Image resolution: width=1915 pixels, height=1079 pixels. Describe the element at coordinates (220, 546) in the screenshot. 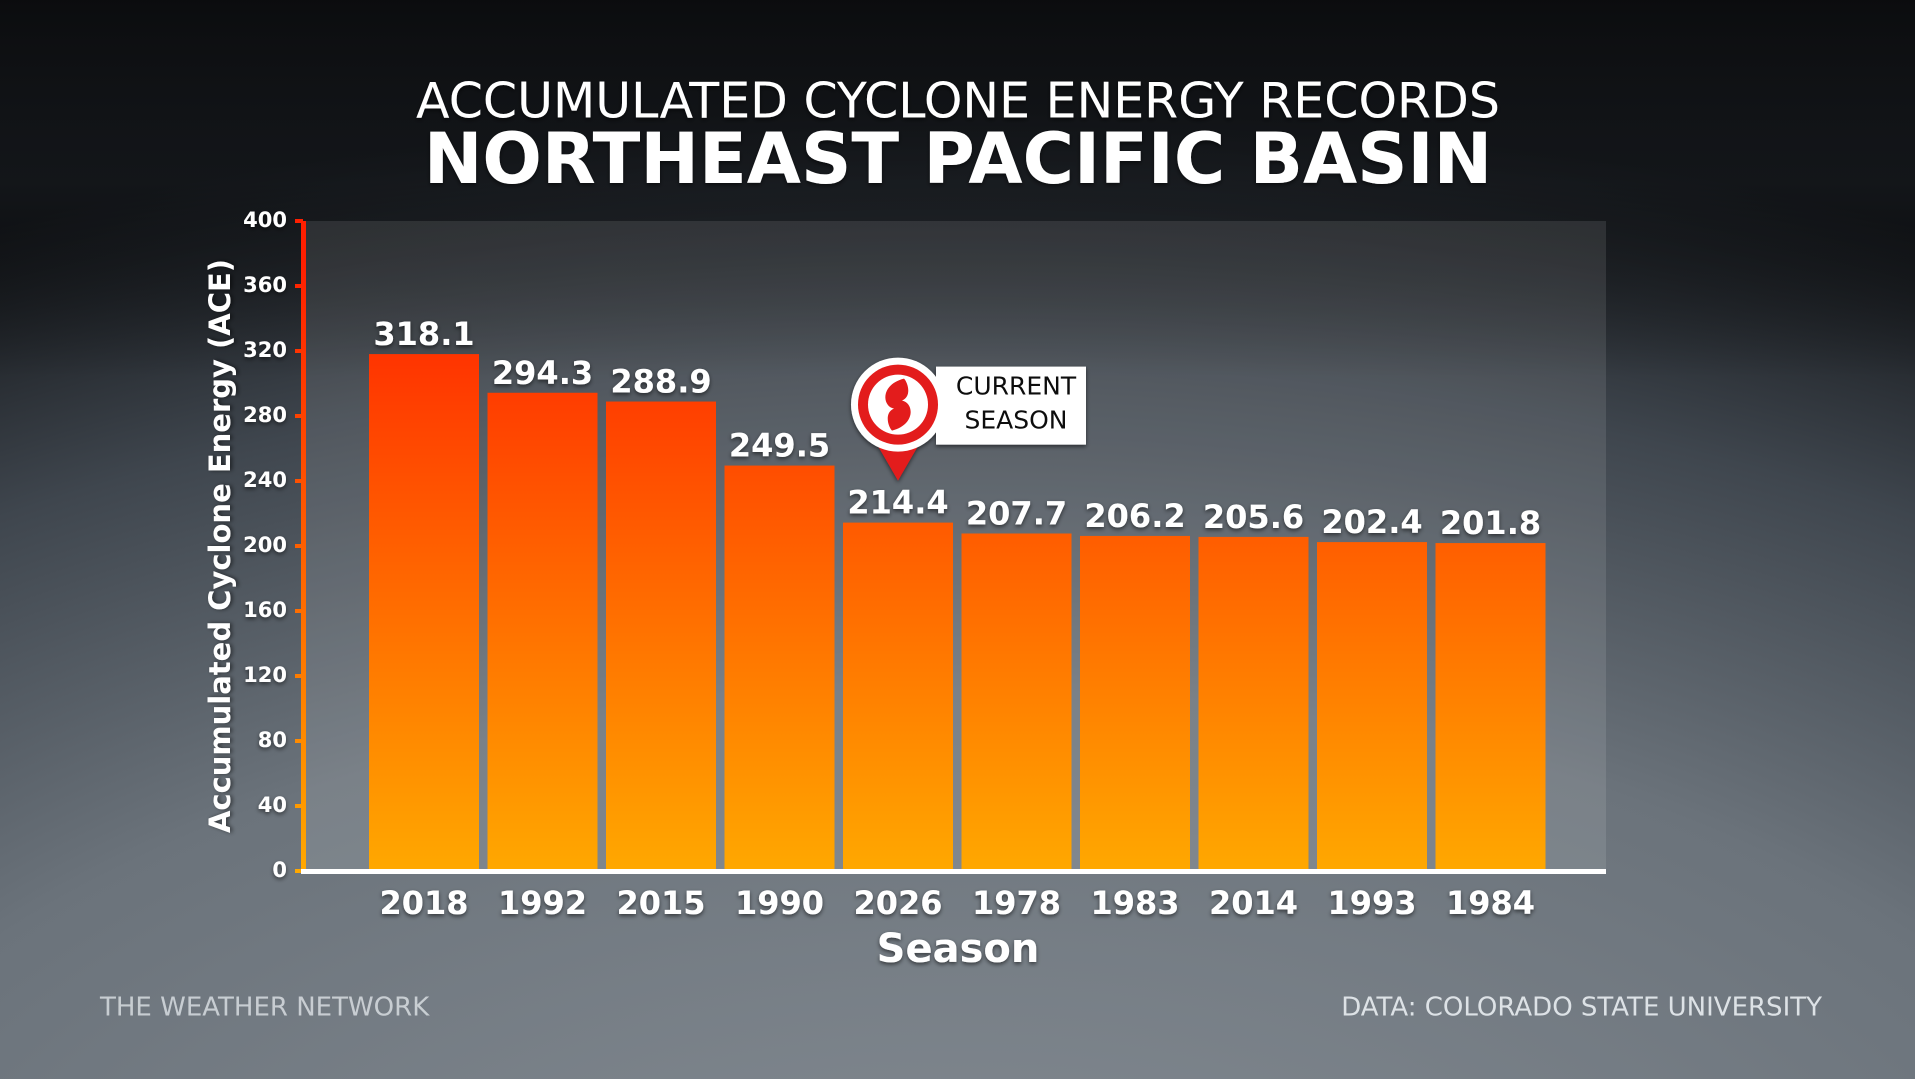

I see `y-axis-label: Accumulated Cyclone Energy (ACE)` at that location.